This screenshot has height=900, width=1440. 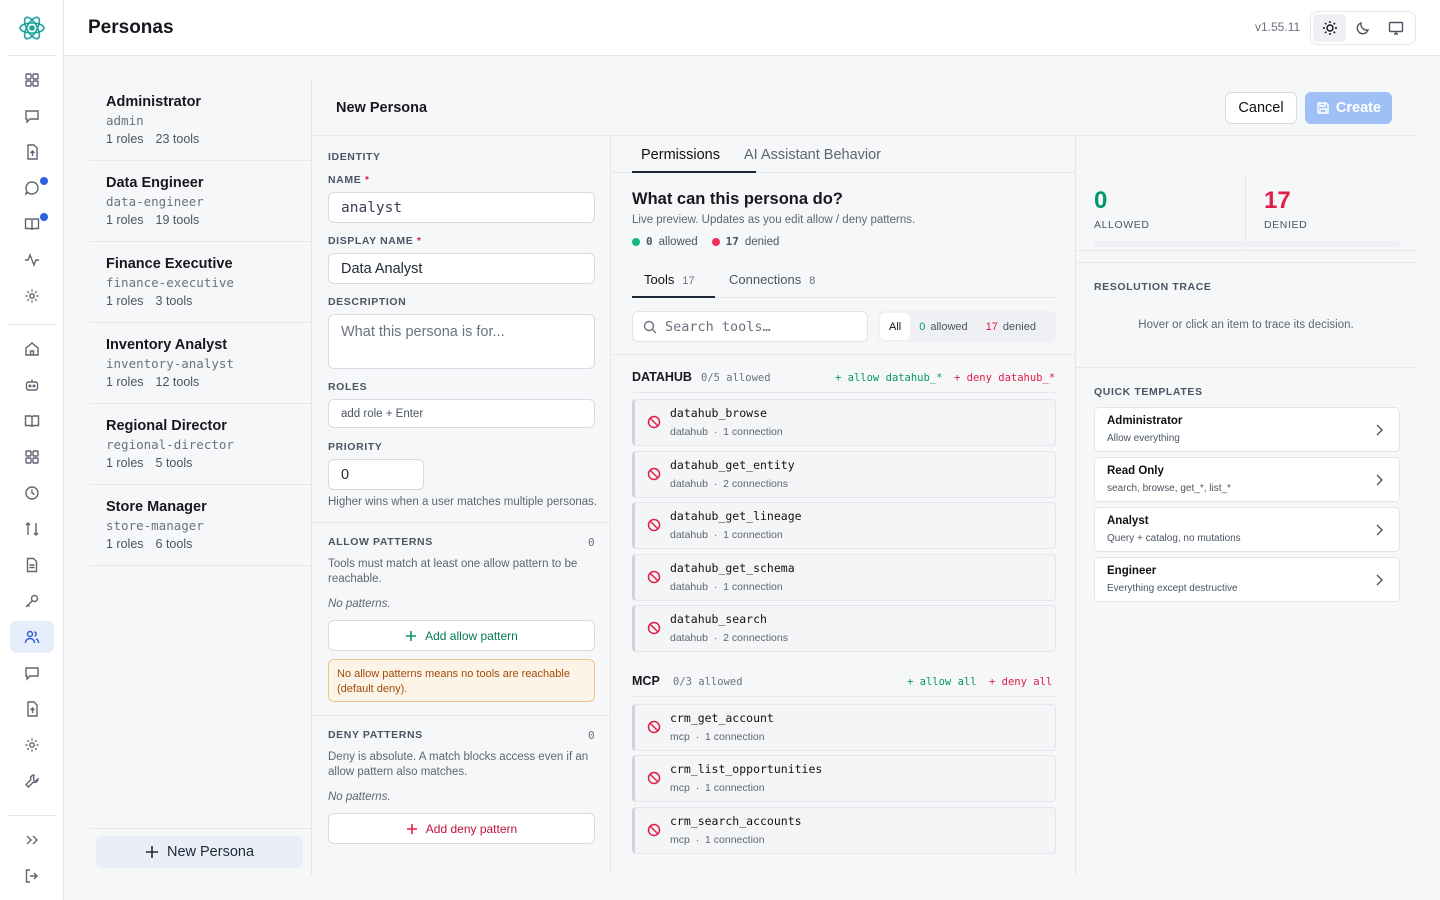 I want to click on template-engineer: Engineer Everything except destructive, so click(x=1247, y=579).